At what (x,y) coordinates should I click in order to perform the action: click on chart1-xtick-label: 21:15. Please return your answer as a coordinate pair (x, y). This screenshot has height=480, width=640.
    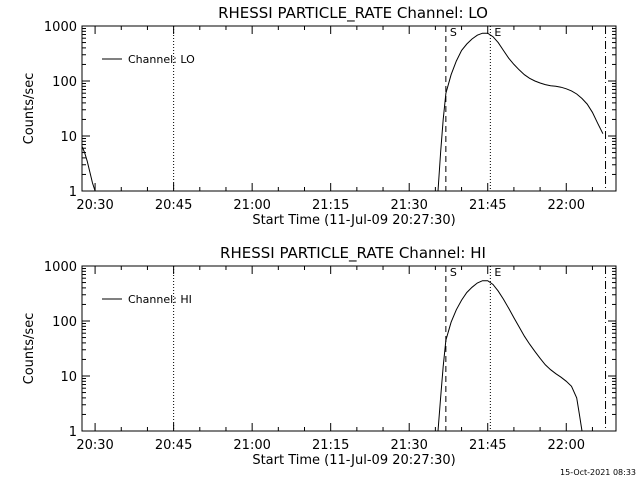
    Looking at the image, I should click on (330, 205).